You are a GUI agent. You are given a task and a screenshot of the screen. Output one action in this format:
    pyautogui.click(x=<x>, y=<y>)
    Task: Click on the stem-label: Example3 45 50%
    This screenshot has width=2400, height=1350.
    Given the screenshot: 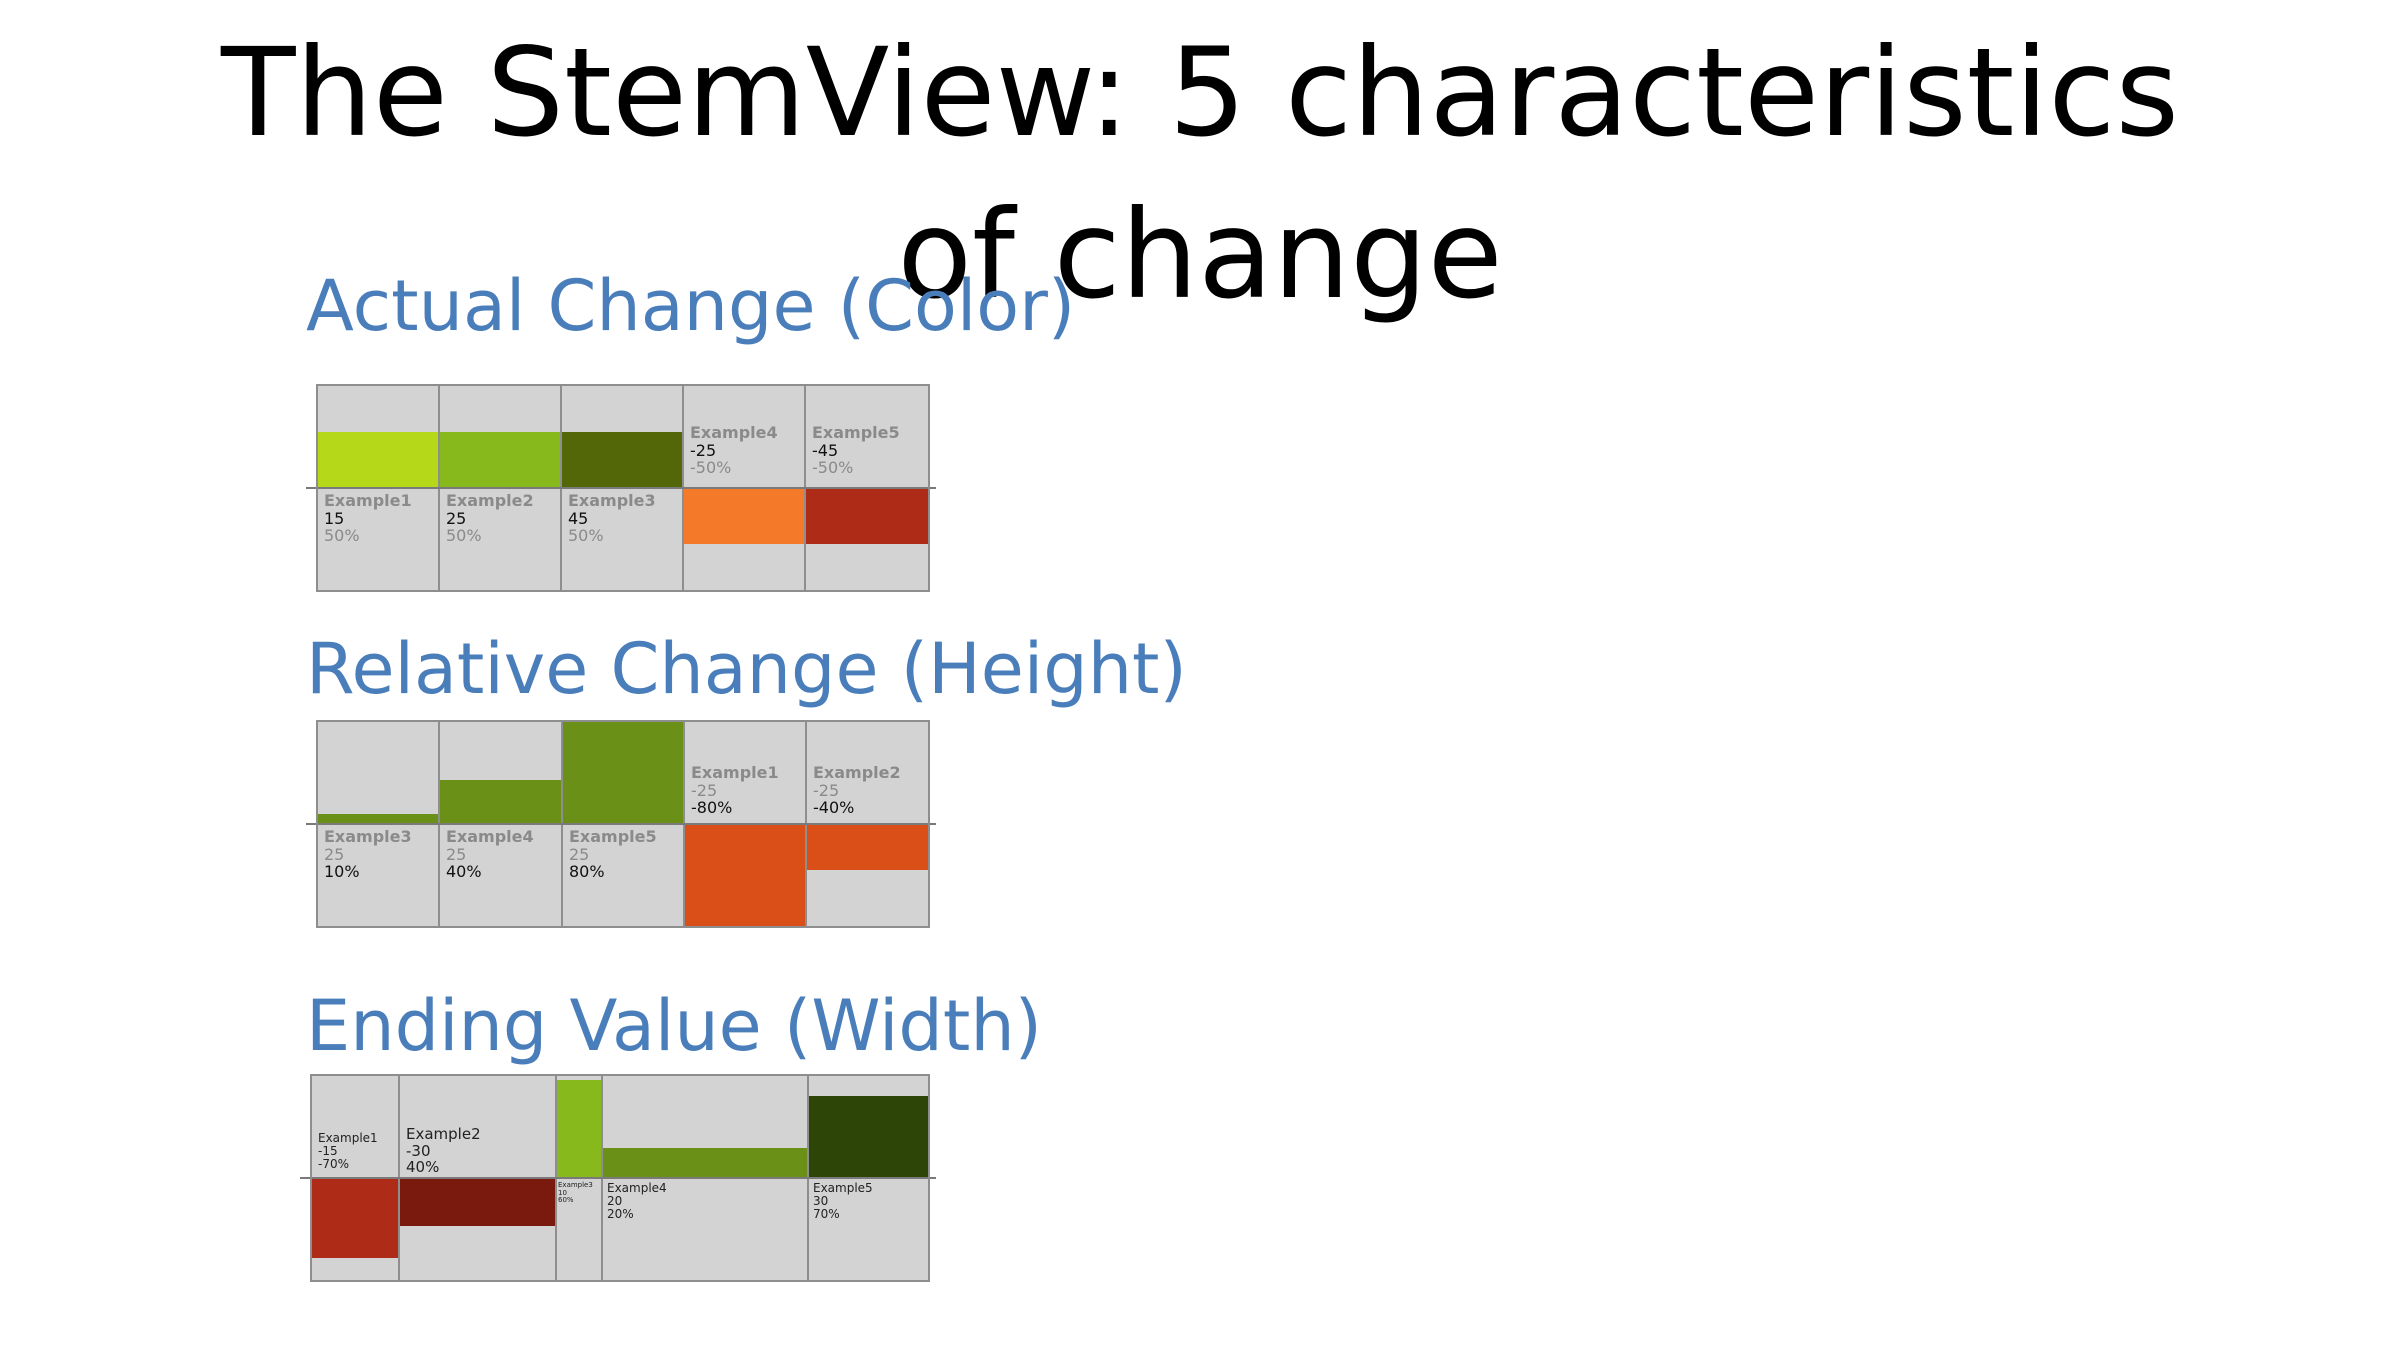 What is the action you would take?
    pyautogui.click(x=612, y=518)
    